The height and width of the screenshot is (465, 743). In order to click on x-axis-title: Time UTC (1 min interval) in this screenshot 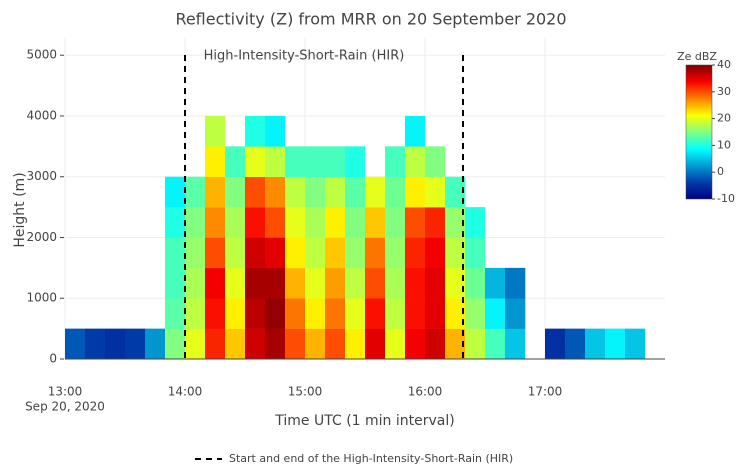, I will do `click(364, 421)`.